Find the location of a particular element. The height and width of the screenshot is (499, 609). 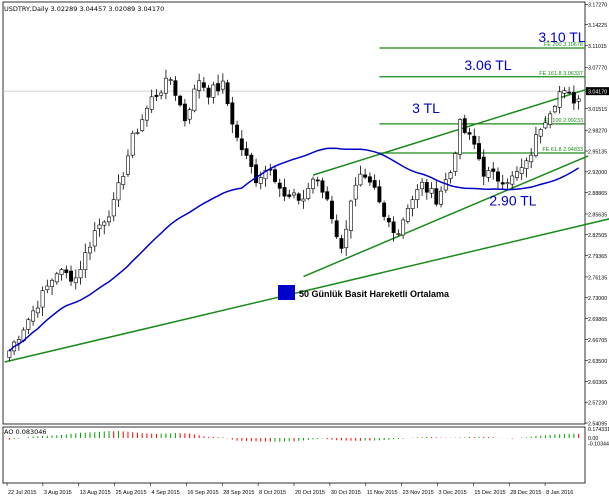

y-tick-label: 3.14225 is located at coordinates (597, 26).